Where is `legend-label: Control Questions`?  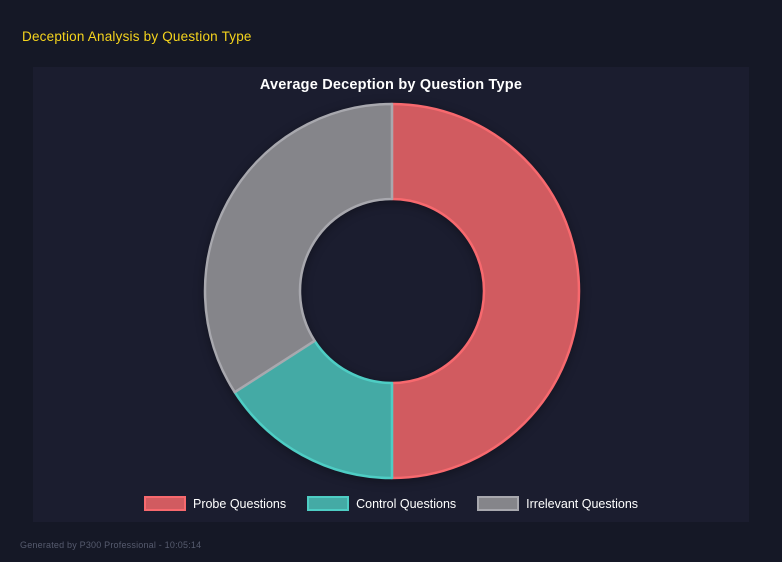 legend-label: Control Questions is located at coordinates (406, 503).